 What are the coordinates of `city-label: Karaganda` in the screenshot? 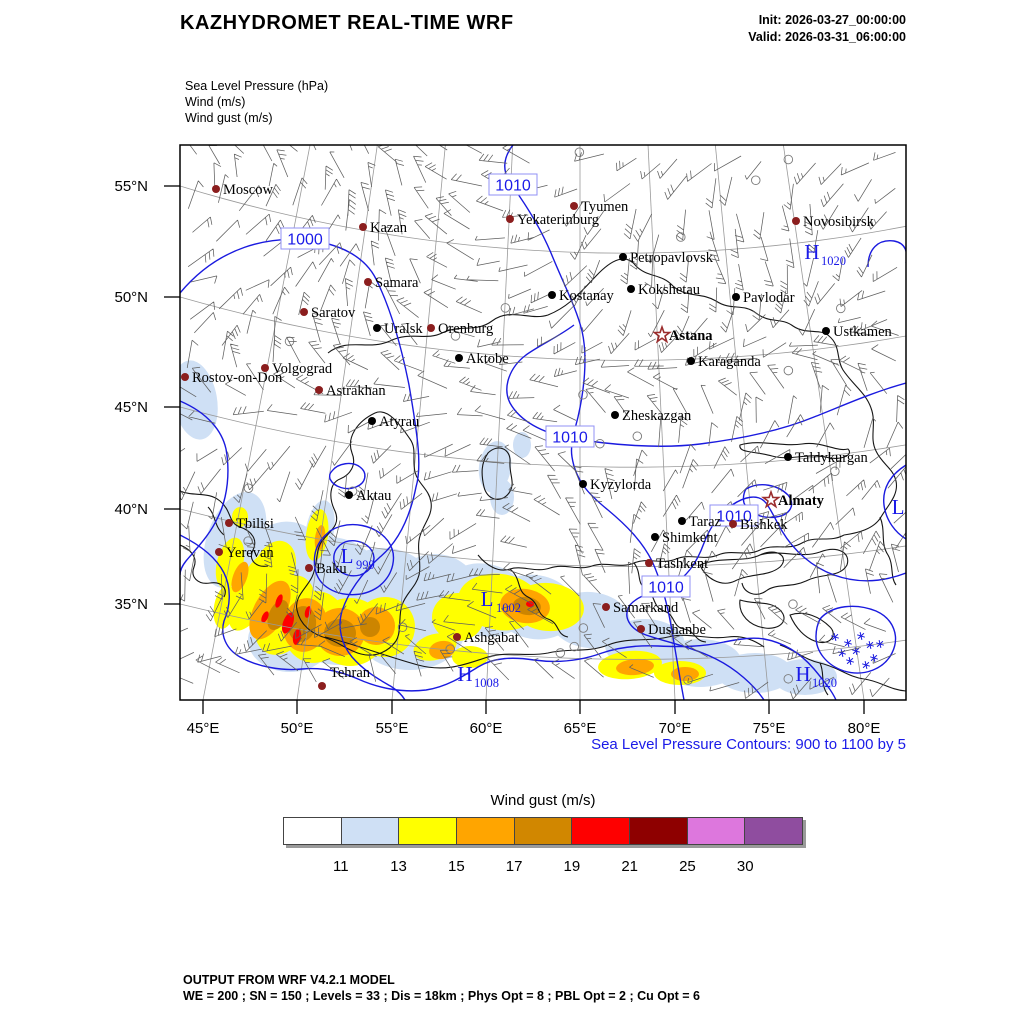 It's located at (729, 362).